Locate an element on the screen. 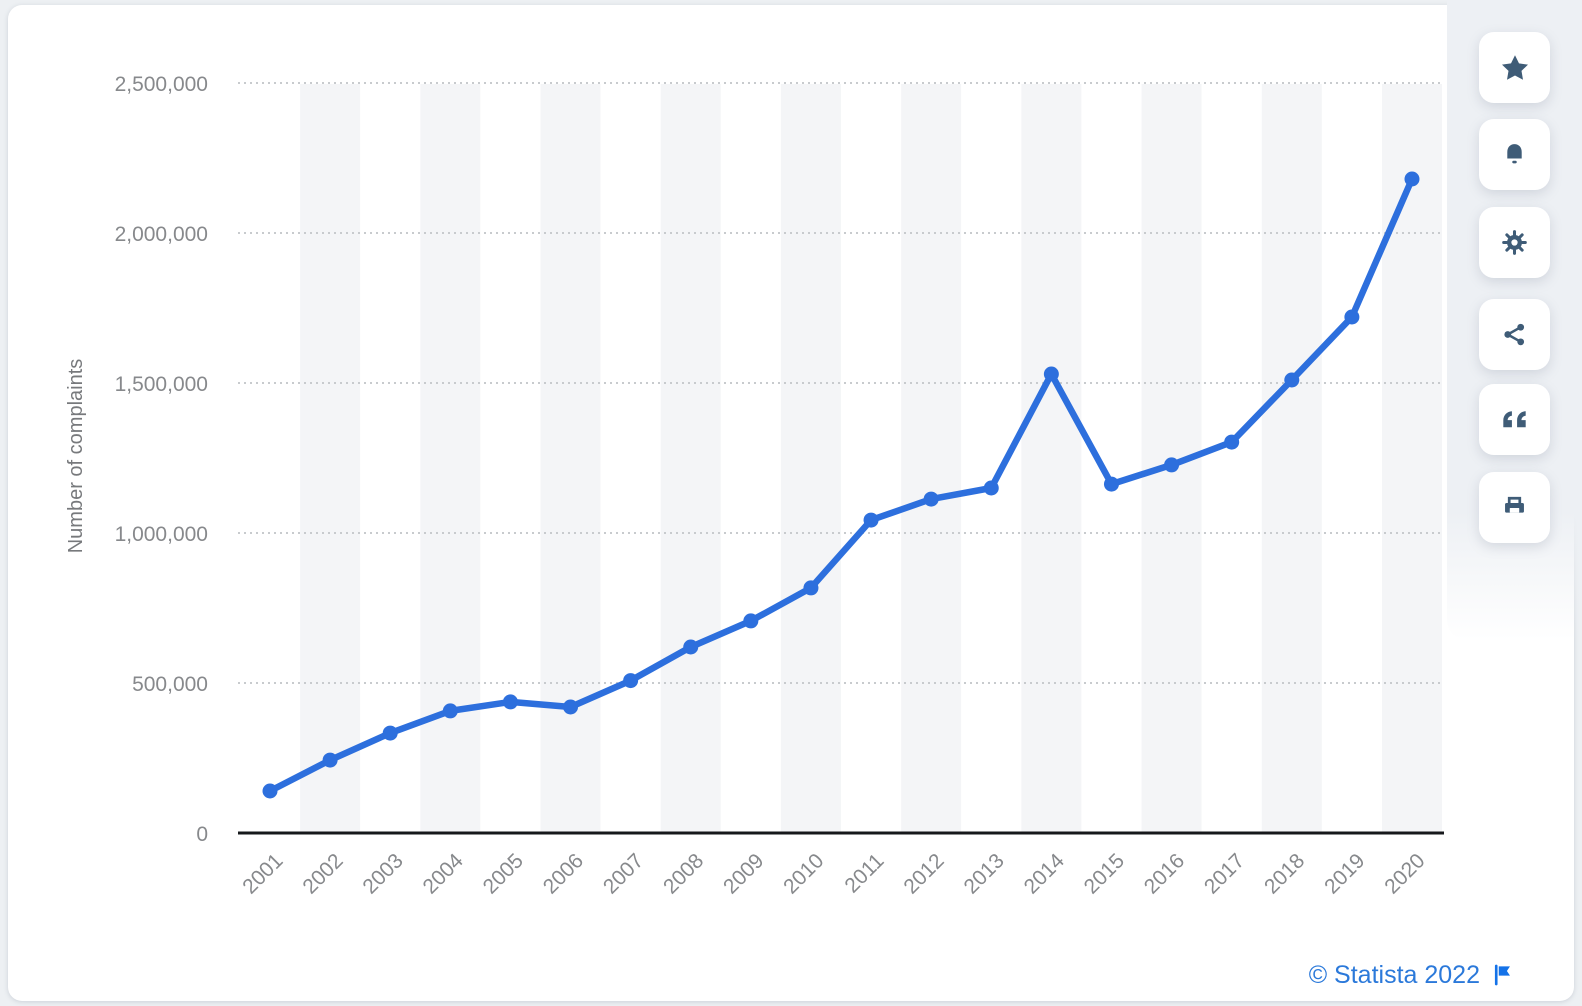 This screenshot has height=1006, width=1582. settings-button is located at coordinates (1514, 242).